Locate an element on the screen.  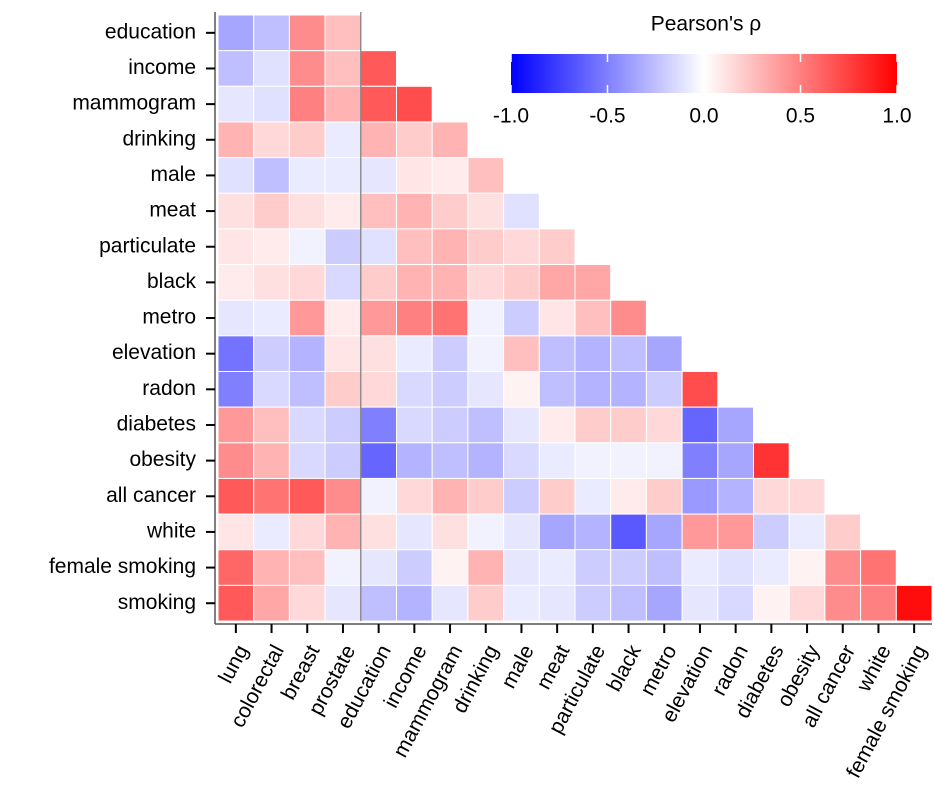
colorbar-tick-label: 0.5 is located at coordinates (800, 116).